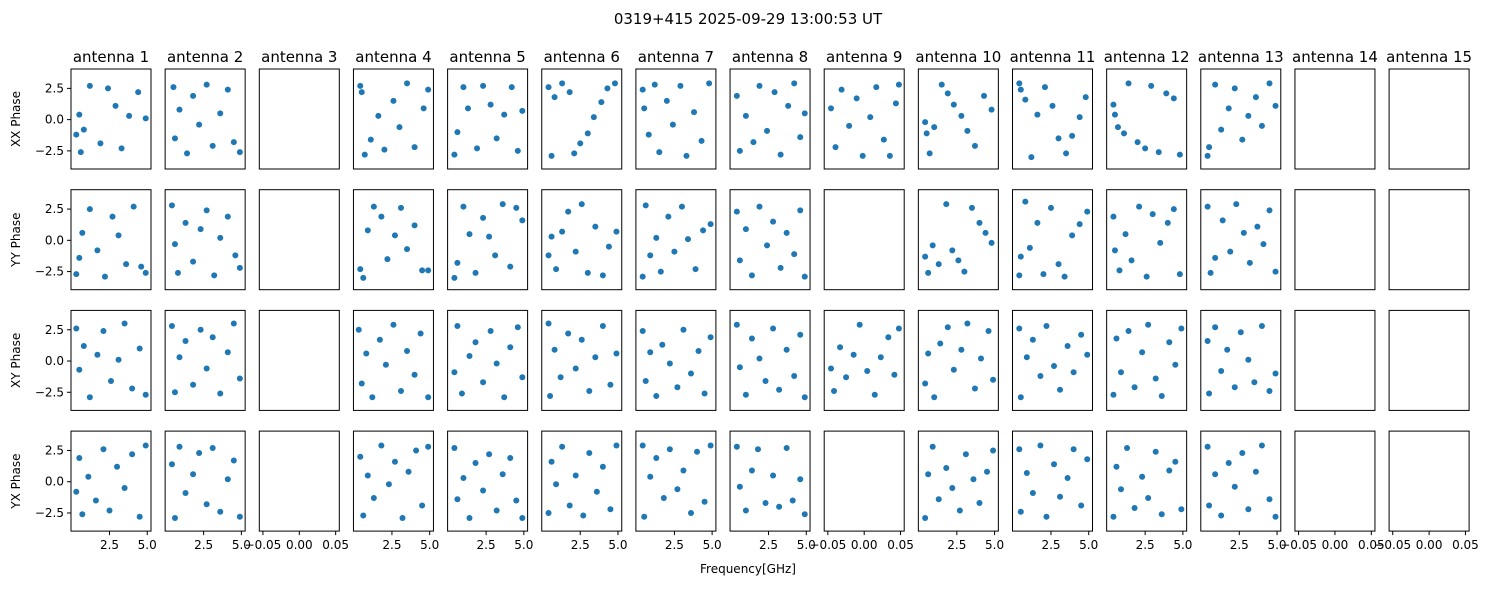 This screenshot has width=1489, height=590. What do you see at coordinates (263, 545) in the screenshot?
I see `x-tick-label: −0.05` at bounding box center [263, 545].